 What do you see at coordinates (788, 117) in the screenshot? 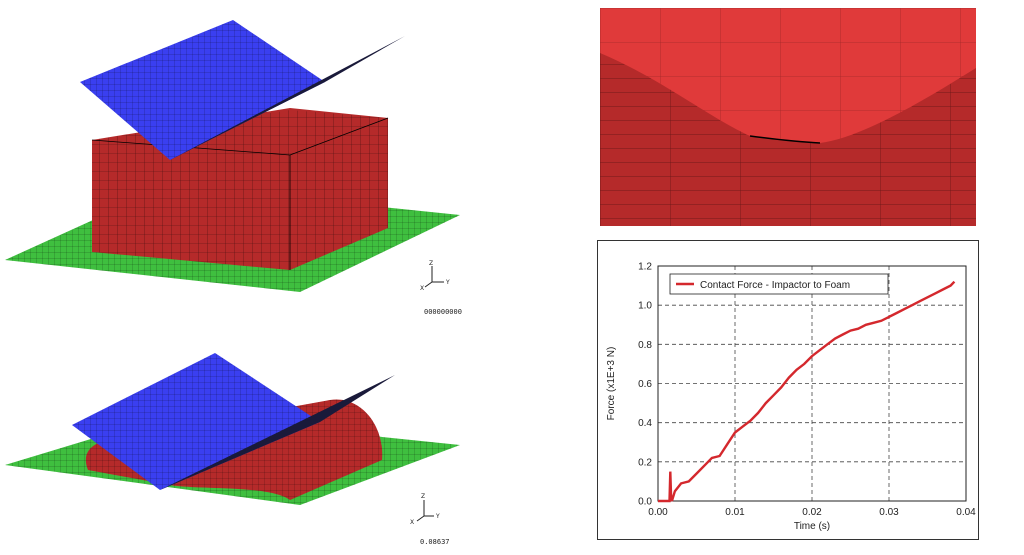
I see `foam-deformation-closeup` at bounding box center [788, 117].